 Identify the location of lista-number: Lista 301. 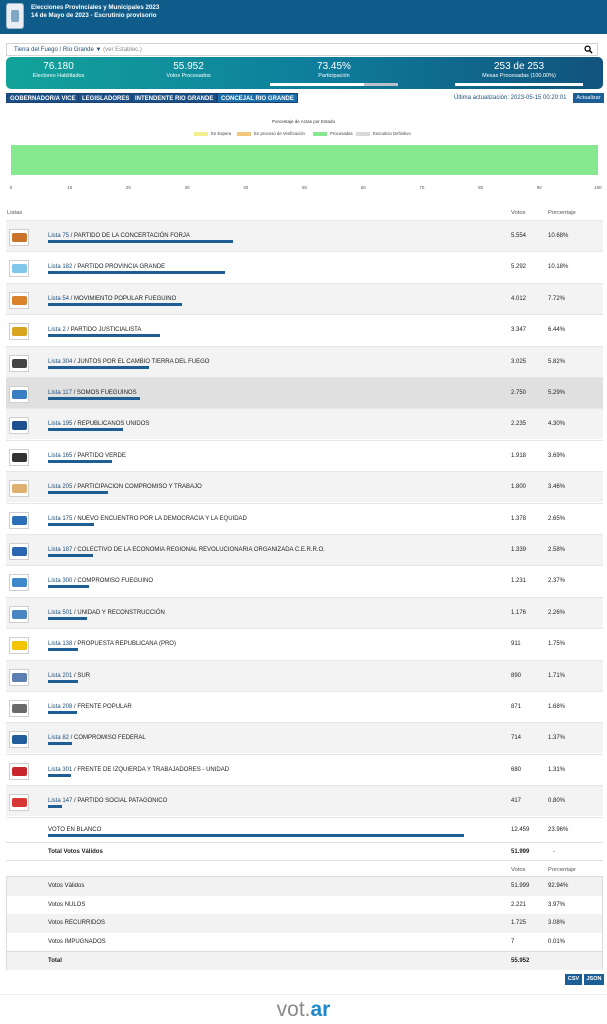
(60, 769).